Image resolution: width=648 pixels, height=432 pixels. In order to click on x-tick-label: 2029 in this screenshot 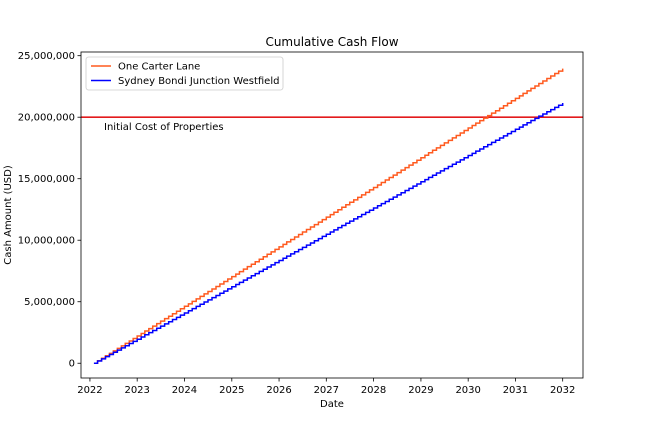, I will do `click(420, 390)`.